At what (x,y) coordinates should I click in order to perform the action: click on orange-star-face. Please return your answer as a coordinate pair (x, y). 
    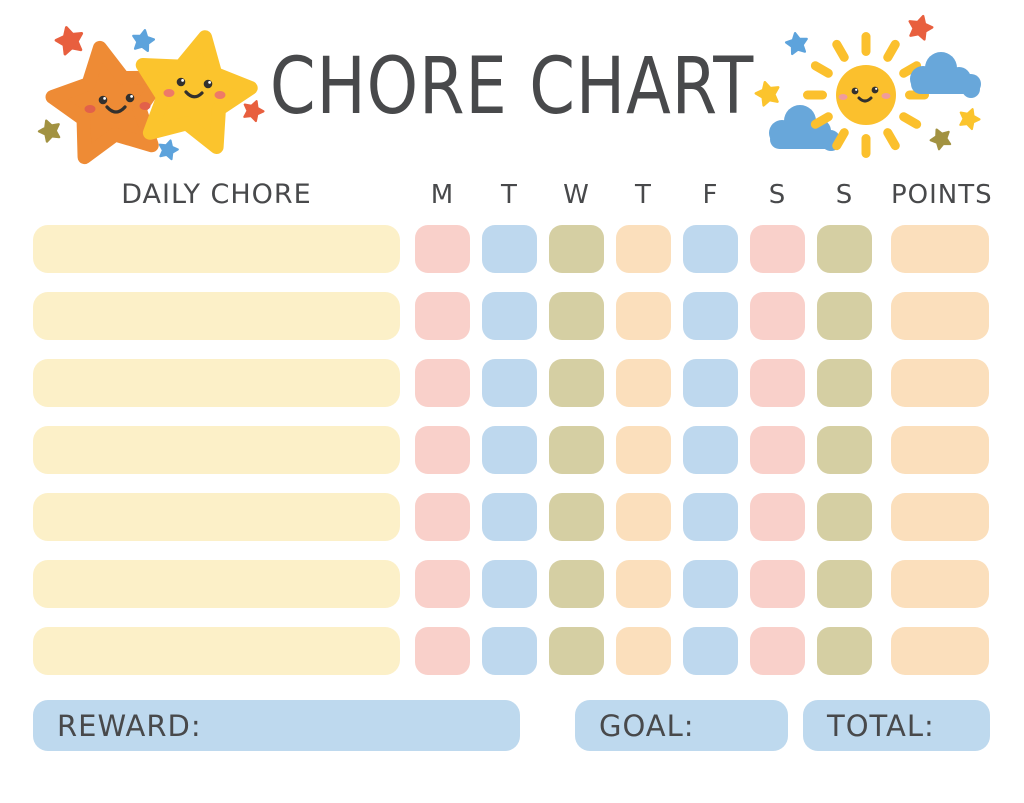
    Looking at the image, I should click on (117, 103).